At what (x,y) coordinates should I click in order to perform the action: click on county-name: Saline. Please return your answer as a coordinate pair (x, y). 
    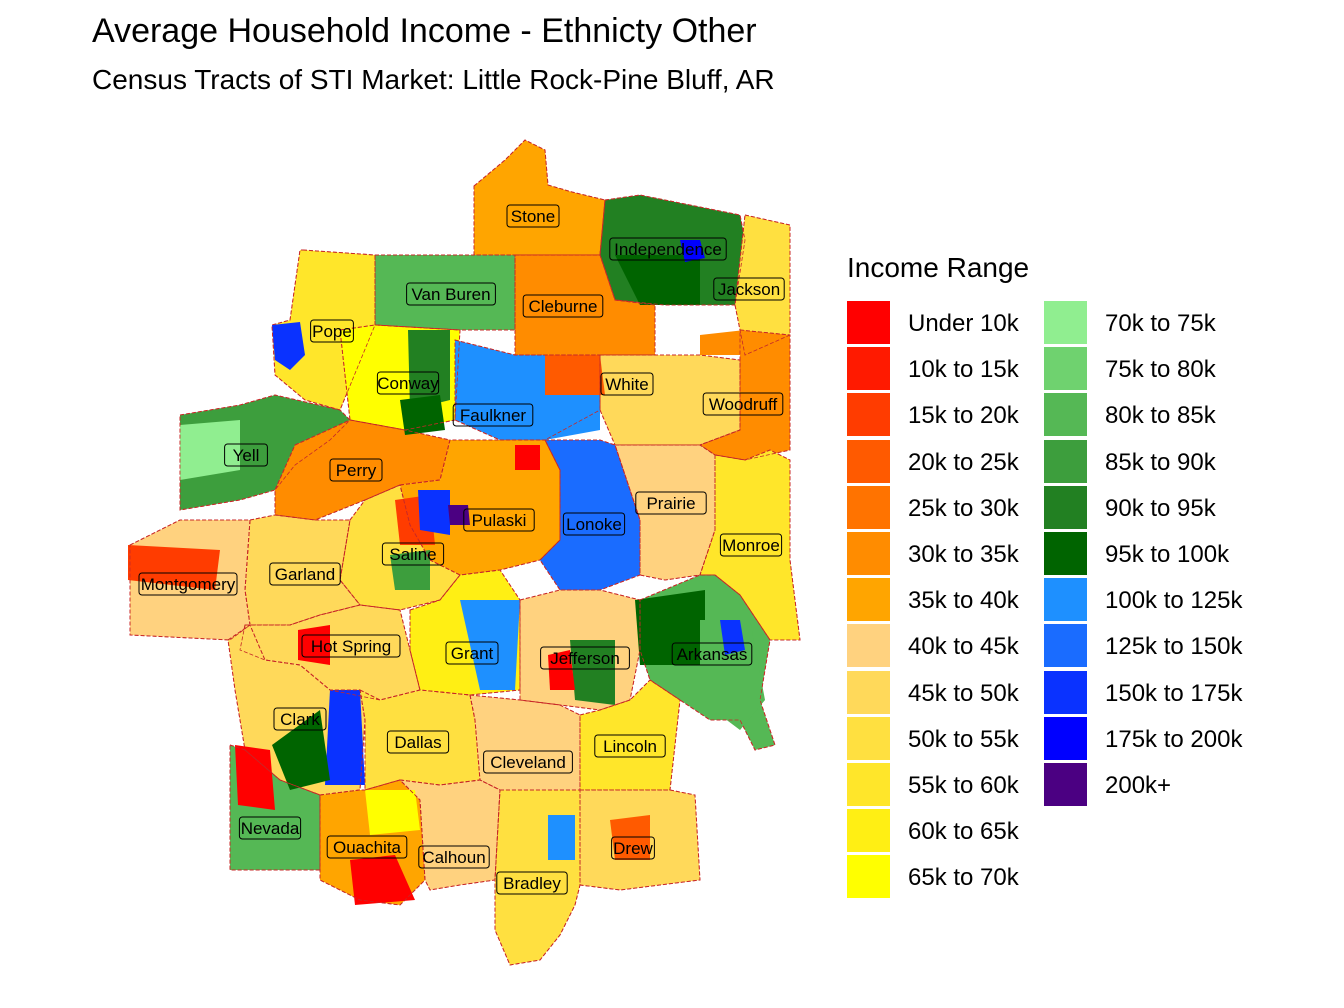
    Looking at the image, I should click on (412, 554).